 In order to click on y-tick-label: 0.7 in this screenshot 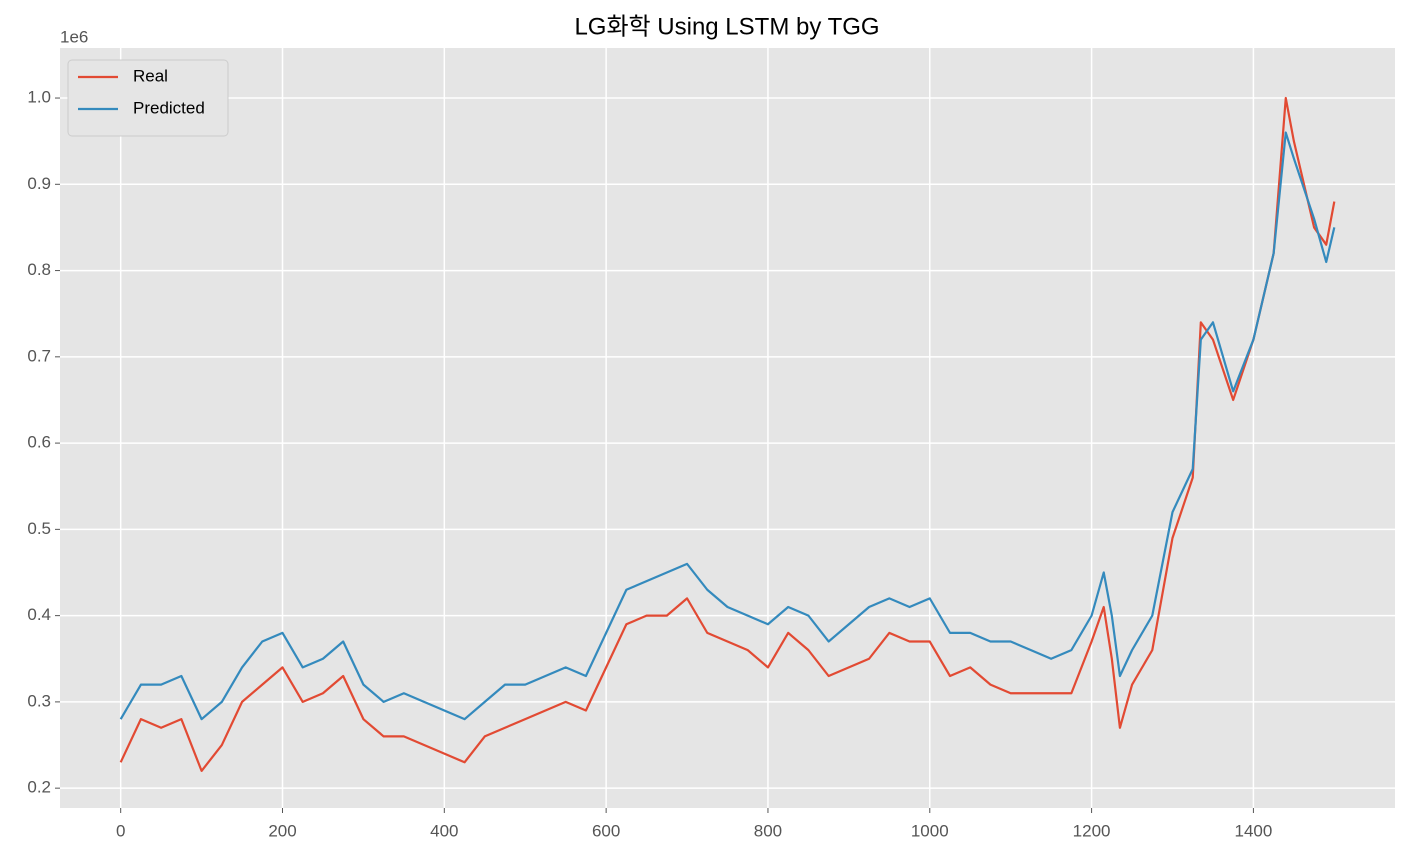, I will do `click(39, 355)`.